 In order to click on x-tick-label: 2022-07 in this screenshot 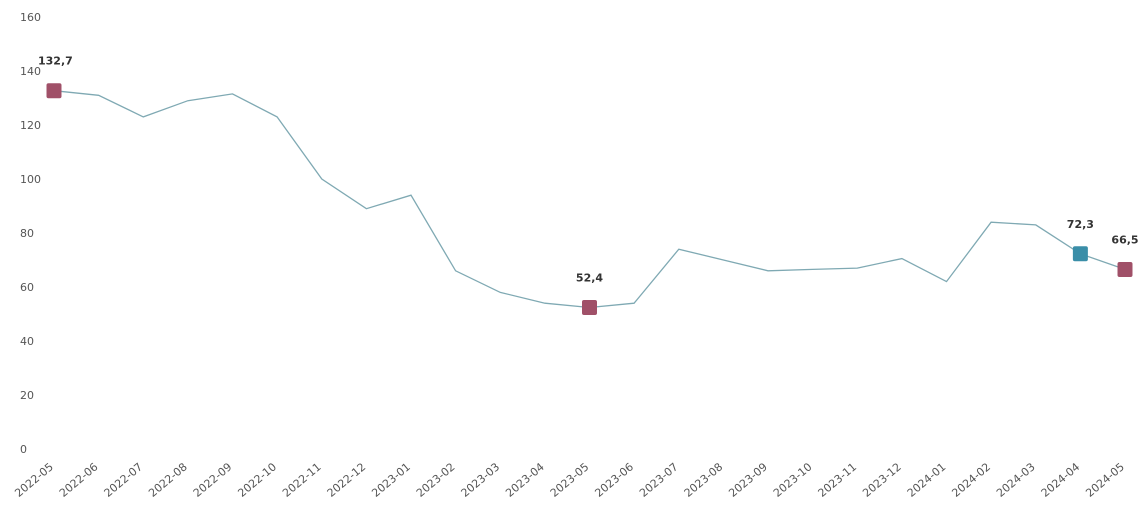, I will do `click(124, 480)`.